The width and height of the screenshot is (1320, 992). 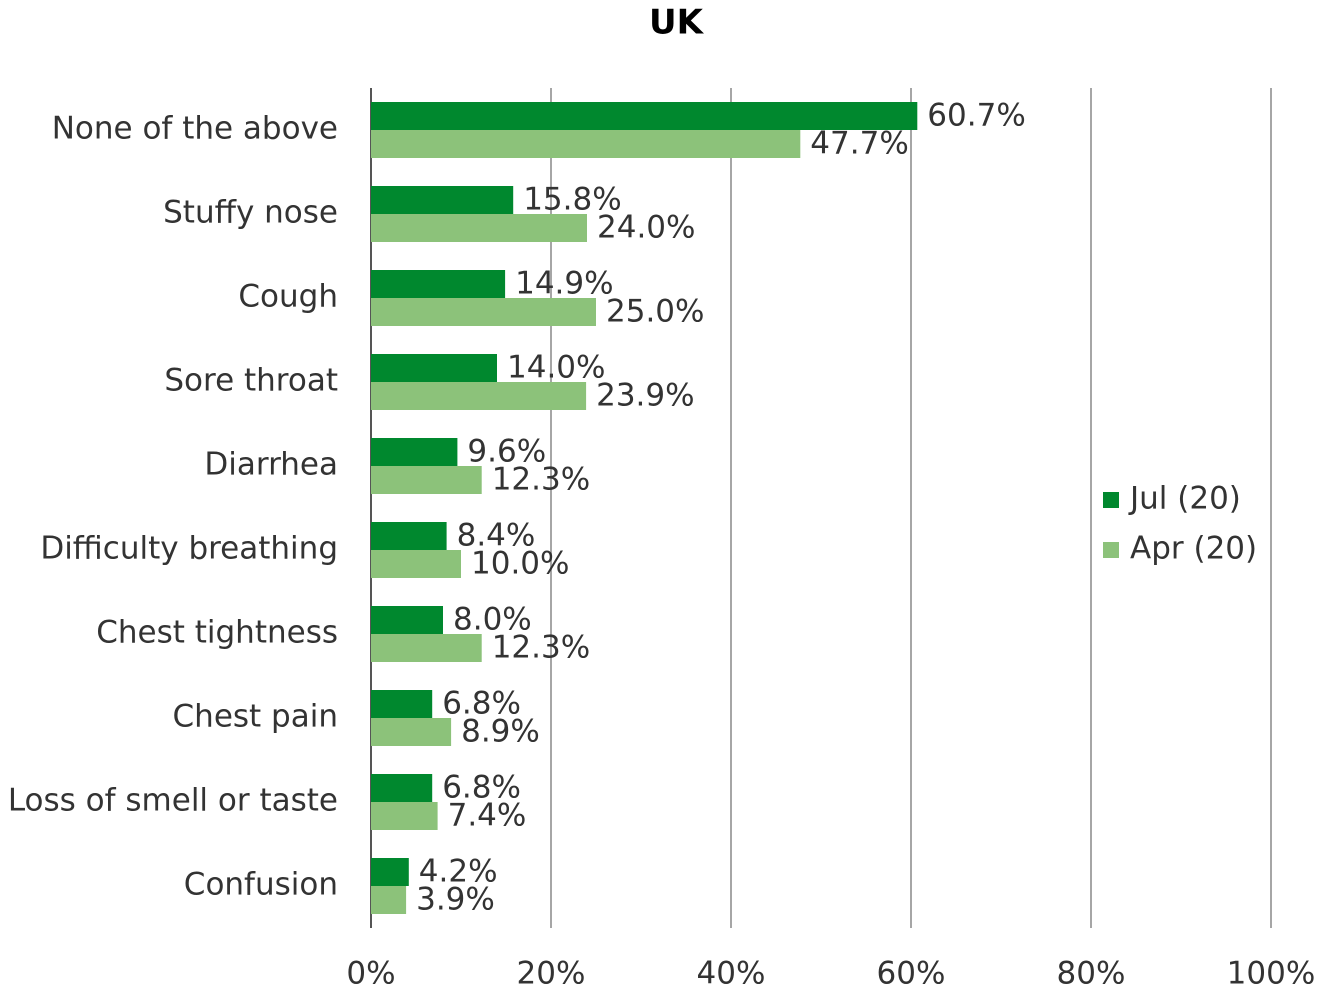 What do you see at coordinates (189, 549) in the screenshot?
I see `y-tick-label: Difficulty breathing` at bounding box center [189, 549].